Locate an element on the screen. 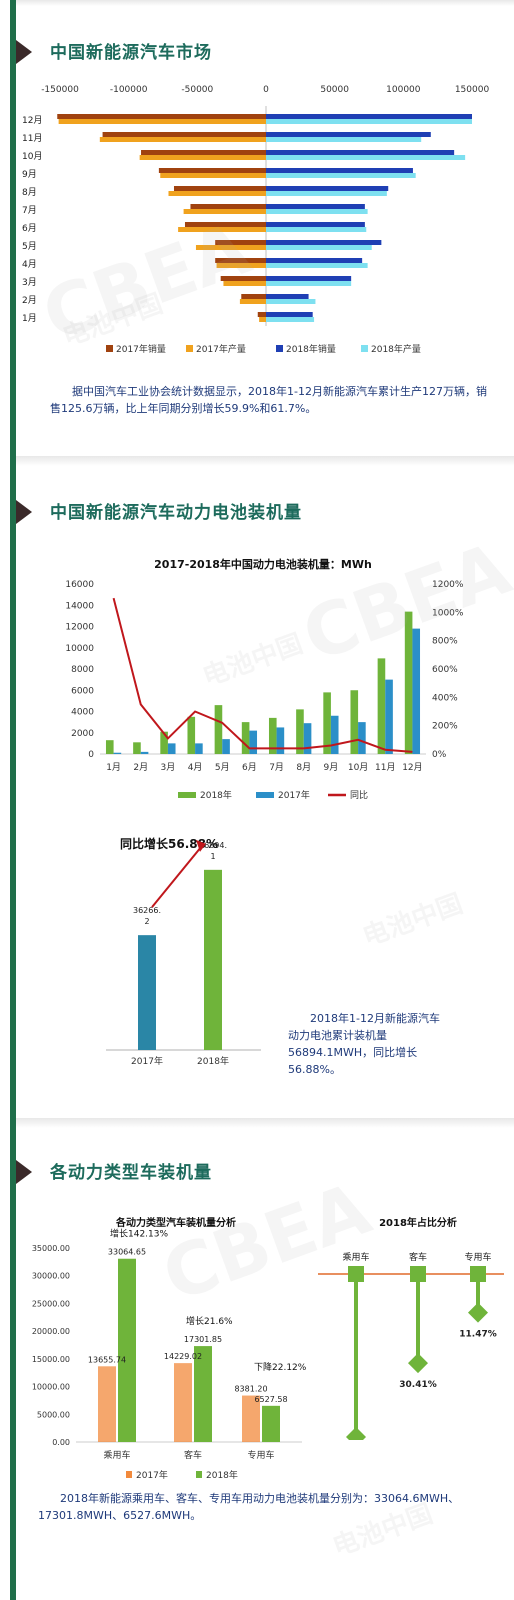 The height and width of the screenshot is (1600, 514). y2-tick-label: 600% is located at coordinates (445, 670).